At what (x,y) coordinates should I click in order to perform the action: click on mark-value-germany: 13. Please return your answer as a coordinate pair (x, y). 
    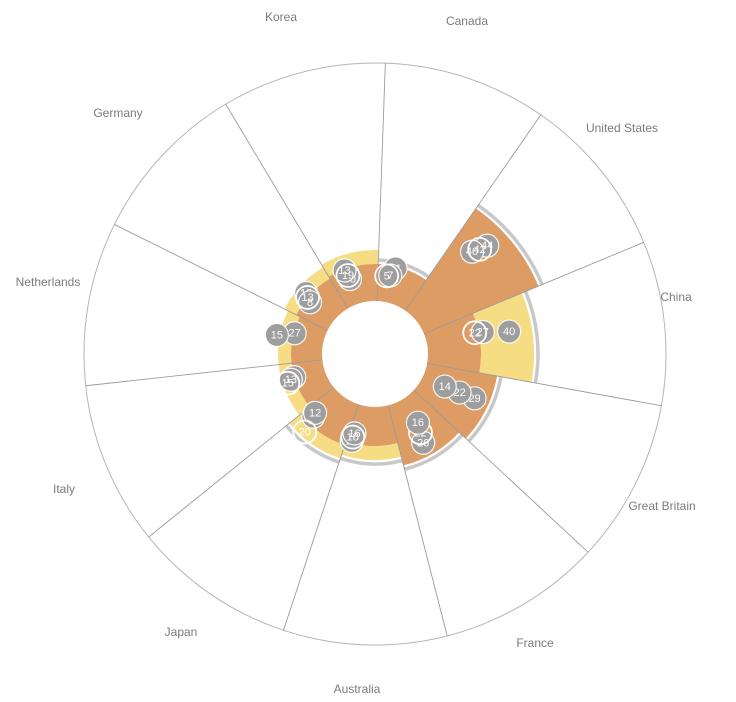
    Looking at the image, I should click on (307, 298).